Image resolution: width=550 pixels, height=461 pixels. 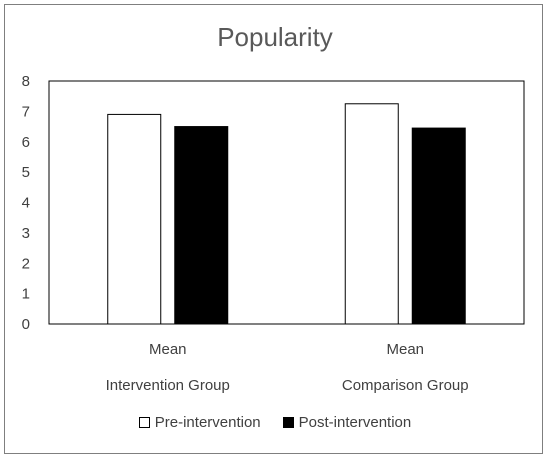 What do you see at coordinates (144, 422) in the screenshot?
I see `legend-swatch-pre` at bounding box center [144, 422].